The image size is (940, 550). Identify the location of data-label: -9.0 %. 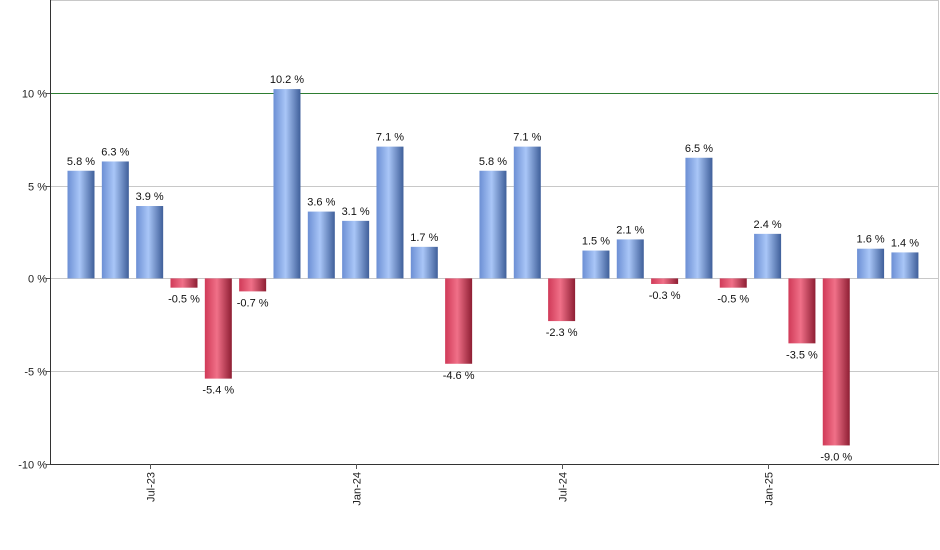
(836, 457).